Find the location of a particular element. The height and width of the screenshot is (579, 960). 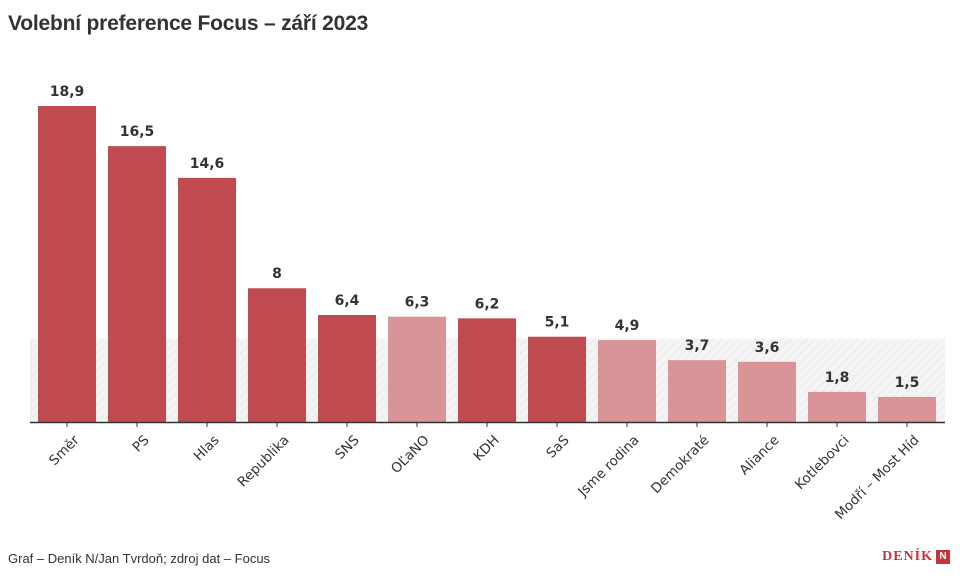

x-tick-label: Aliance is located at coordinates (759, 455).